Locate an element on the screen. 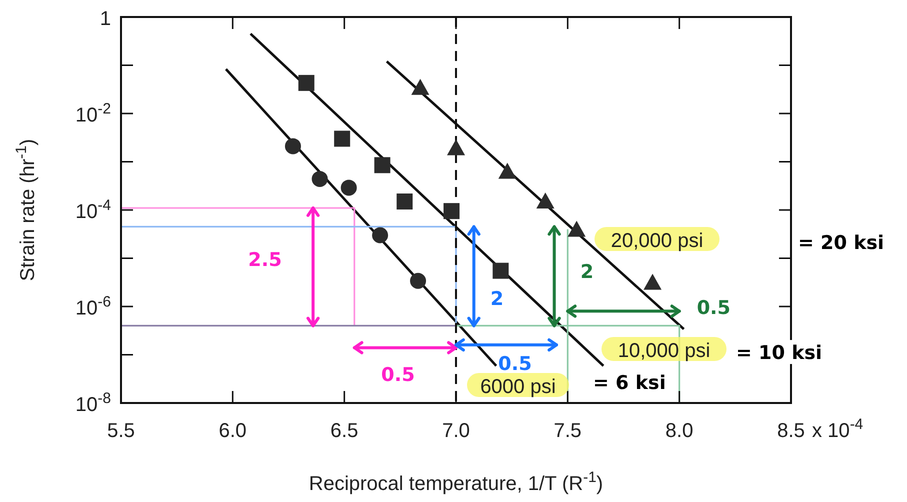 The width and height of the screenshot is (907, 502). x-tick-label: 6.0 is located at coordinates (232, 431).